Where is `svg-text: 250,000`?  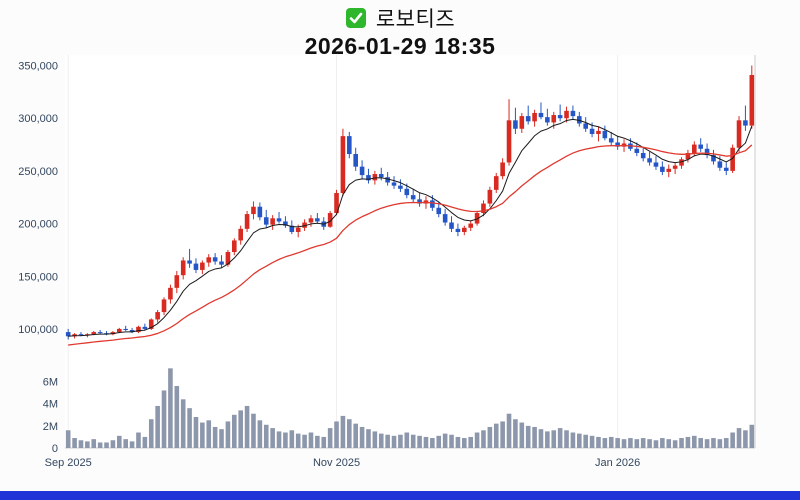 svg-text: 250,000 is located at coordinates (38, 172).